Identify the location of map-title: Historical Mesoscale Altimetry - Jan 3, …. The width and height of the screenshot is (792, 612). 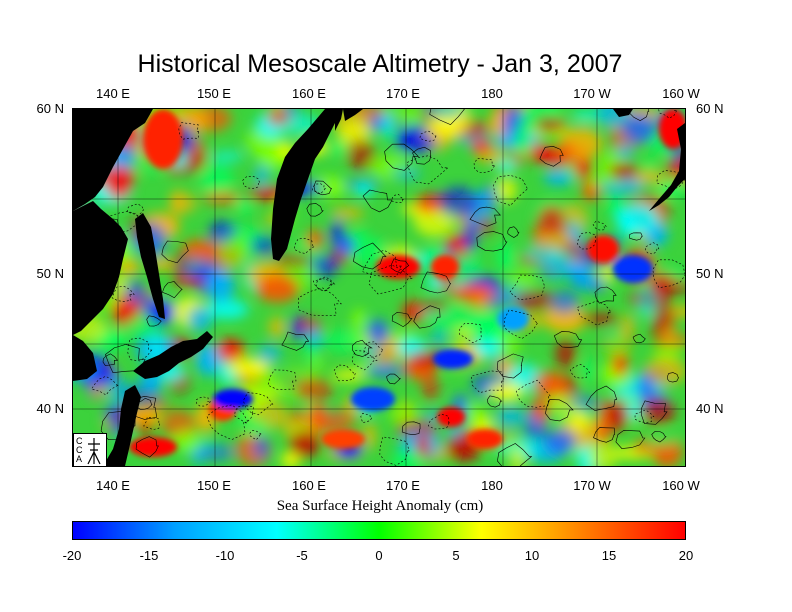
(380, 64).